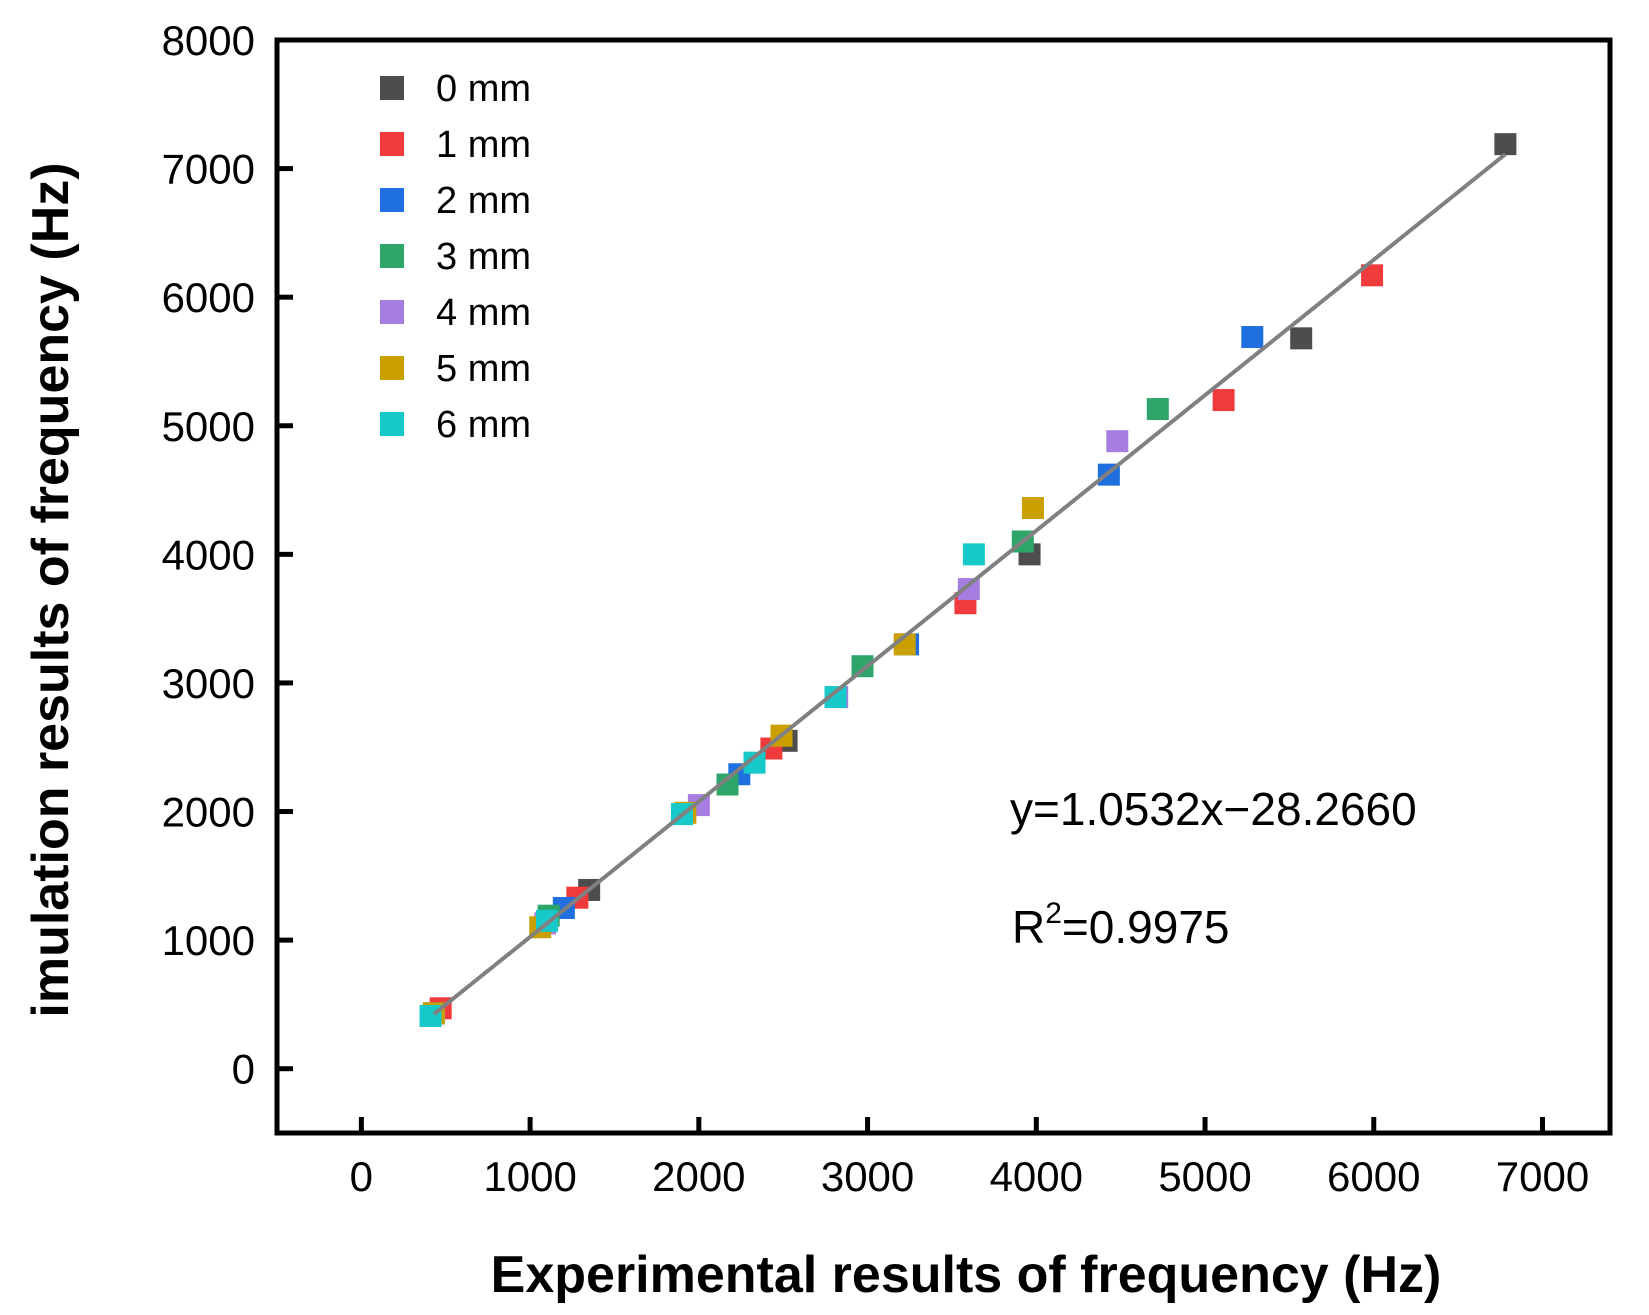 Image resolution: width=1649 pixels, height=1315 pixels. Describe the element at coordinates (243, 1069) in the screenshot. I see `y-tick-label: 0` at that location.